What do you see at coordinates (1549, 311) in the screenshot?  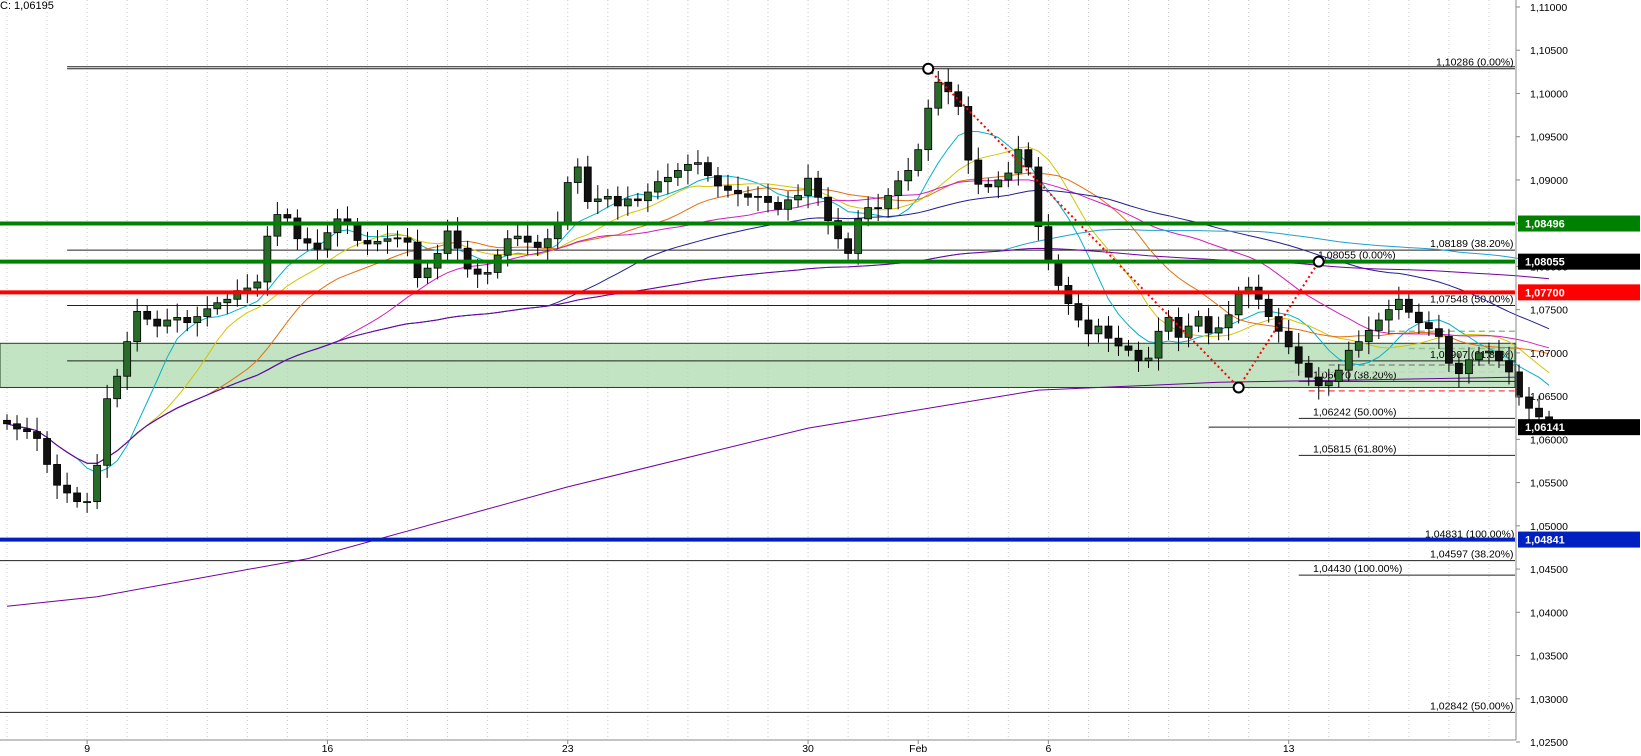 I see `price-tick-label: 1,07500` at bounding box center [1549, 311].